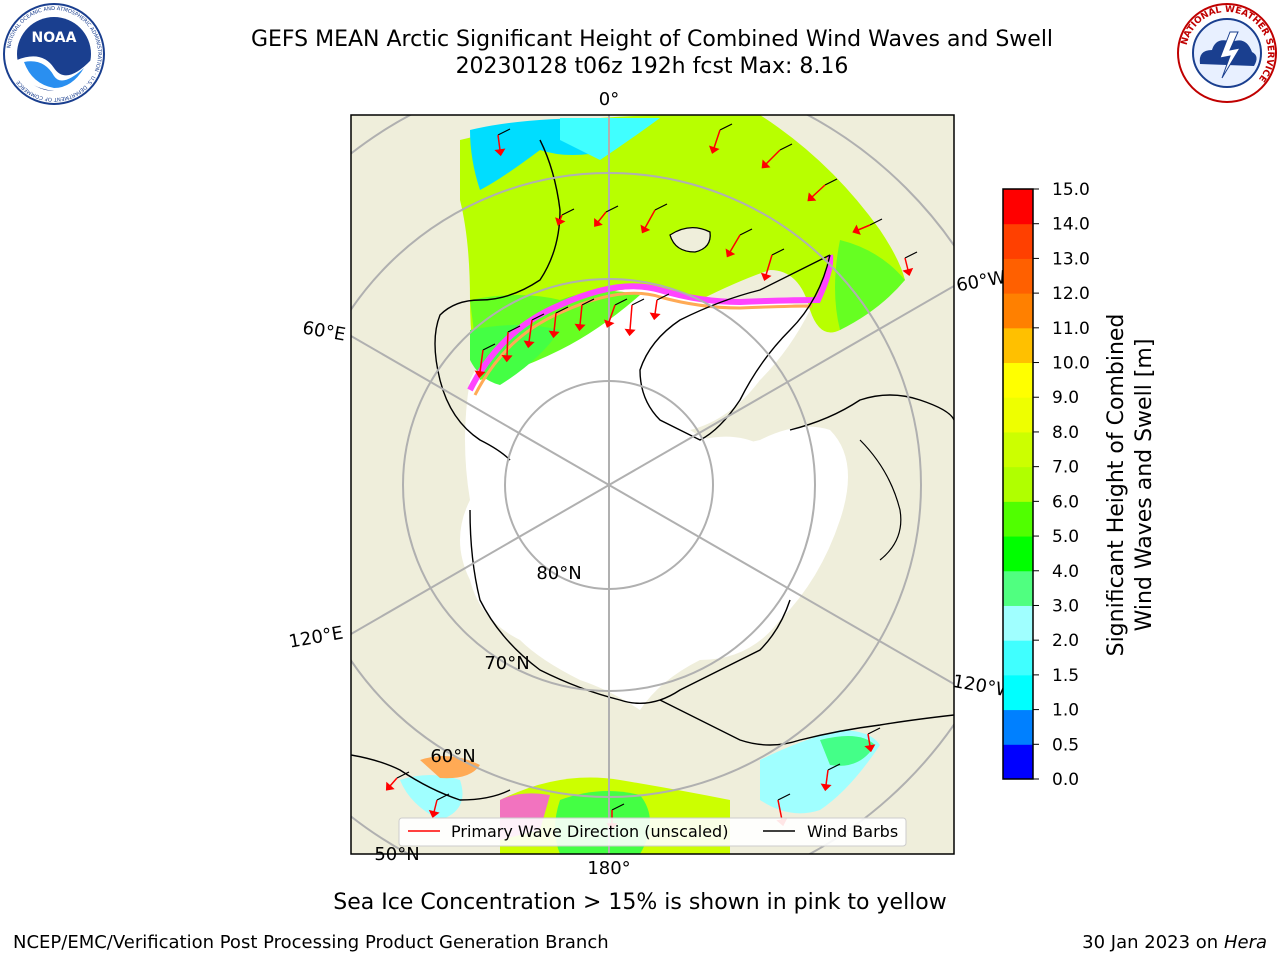  Describe the element at coordinates (324, 331) in the screenshot. I see `lon-label-60e: 60°E` at that location.